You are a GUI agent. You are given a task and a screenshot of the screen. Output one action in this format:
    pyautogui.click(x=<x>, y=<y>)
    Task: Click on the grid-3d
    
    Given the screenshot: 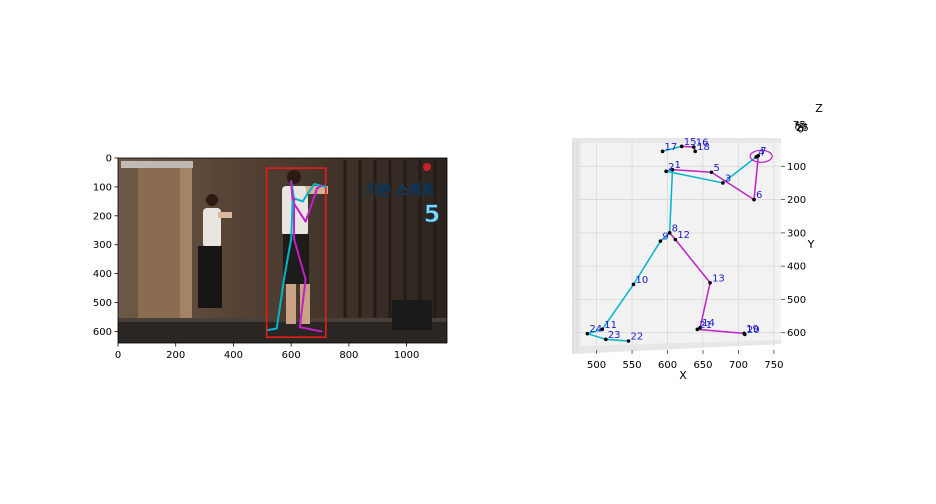 What is the action you would take?
    pyautogui.click(x=678, y=244)
    